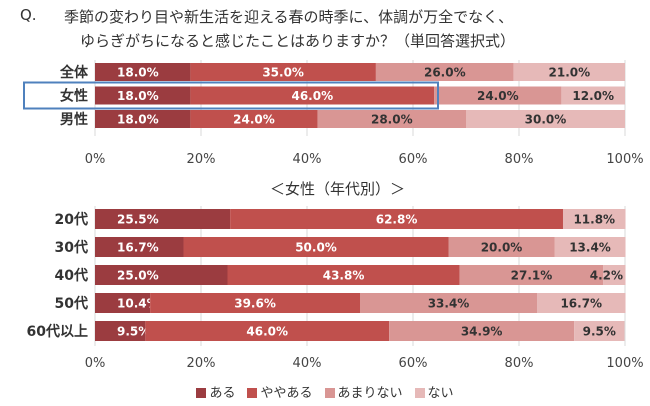  What do you see at coordinates (338, 189) in the screenshot?
I see `female-age-subtitle: ＜女性（年代別）＞` at bounding box center [338, 189].